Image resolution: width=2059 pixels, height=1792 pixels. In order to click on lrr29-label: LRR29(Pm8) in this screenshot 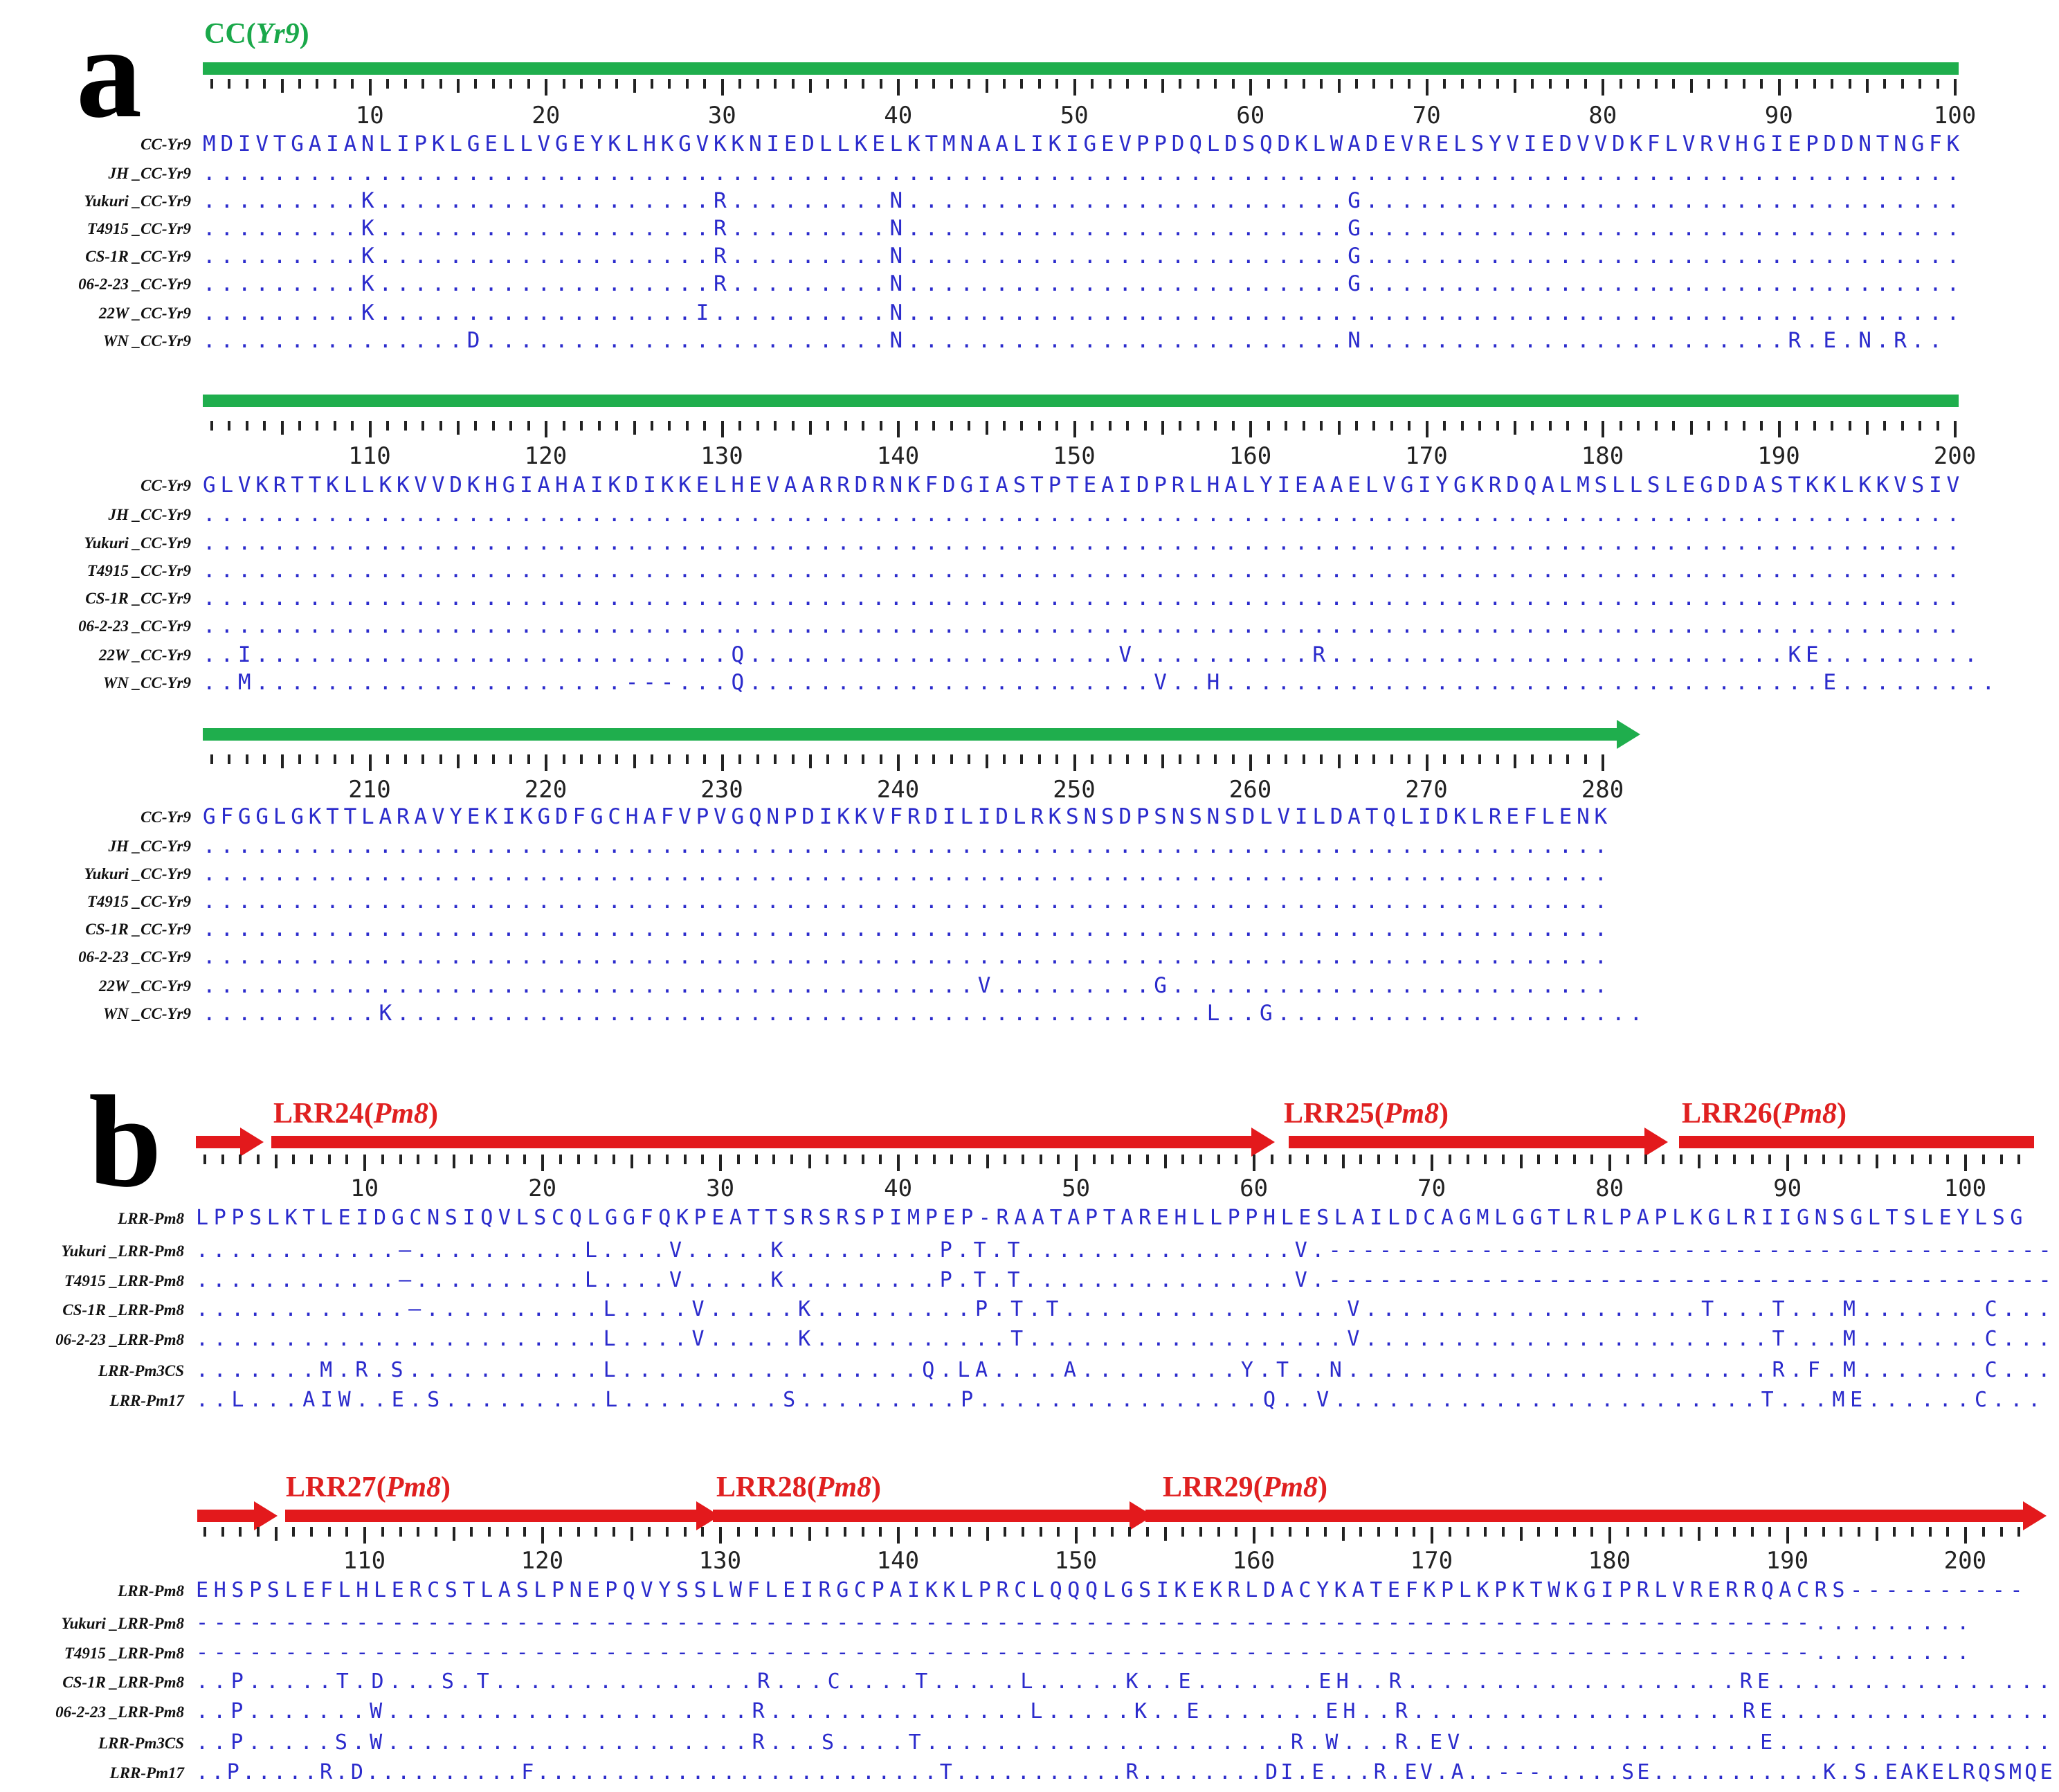, I will do `click(1246, 1487)`.